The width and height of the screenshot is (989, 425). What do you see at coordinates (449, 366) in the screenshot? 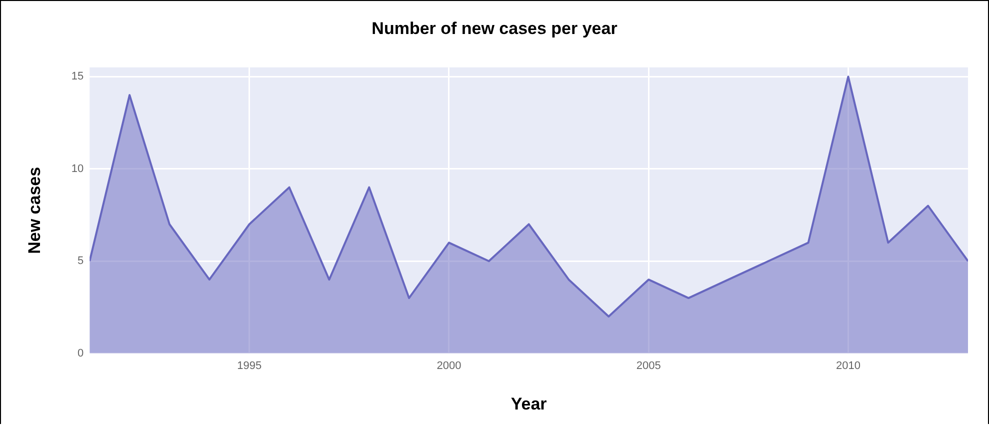
I see `x-tick-label: 2000` at bounding box center [449, 366].